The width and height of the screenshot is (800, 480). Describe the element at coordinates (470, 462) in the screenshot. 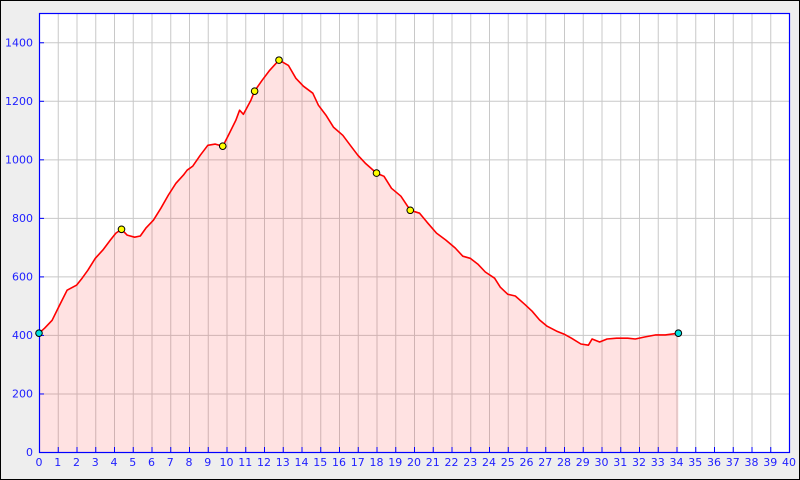

I see `x-tick-label: 23` at that location.